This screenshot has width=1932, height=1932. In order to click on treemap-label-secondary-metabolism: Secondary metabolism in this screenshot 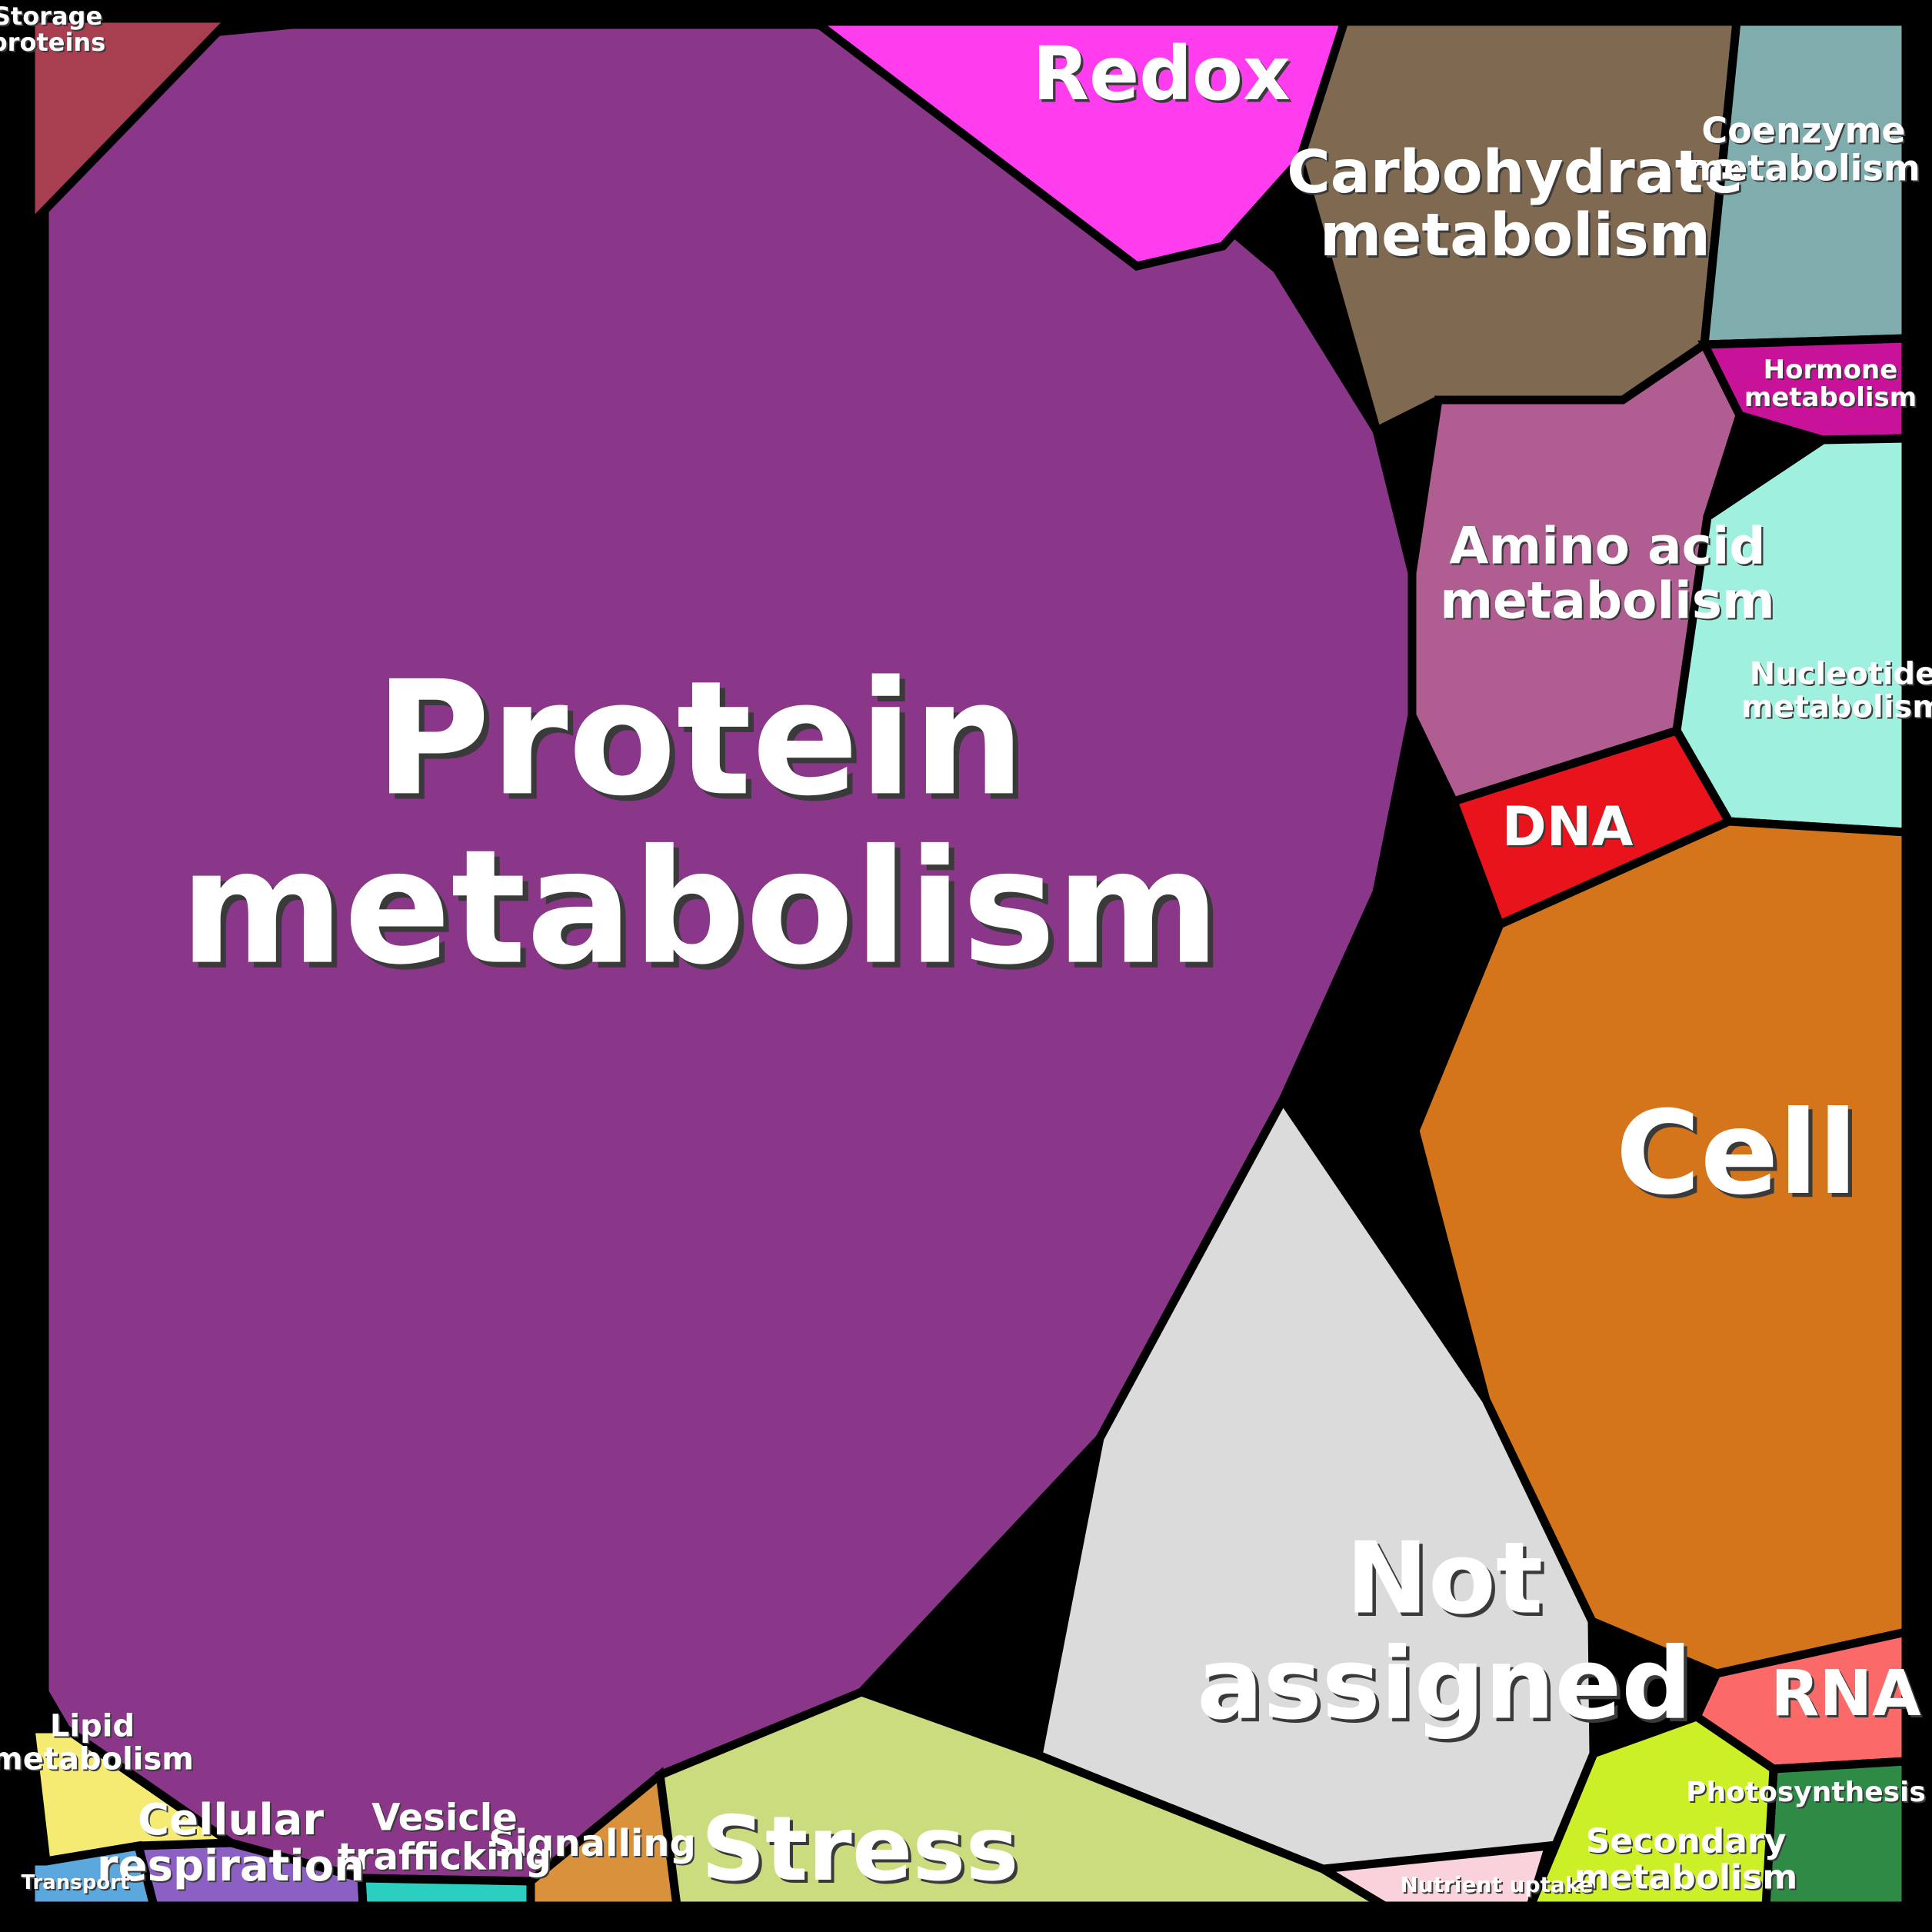, I will do `click(1685, 1859)`.